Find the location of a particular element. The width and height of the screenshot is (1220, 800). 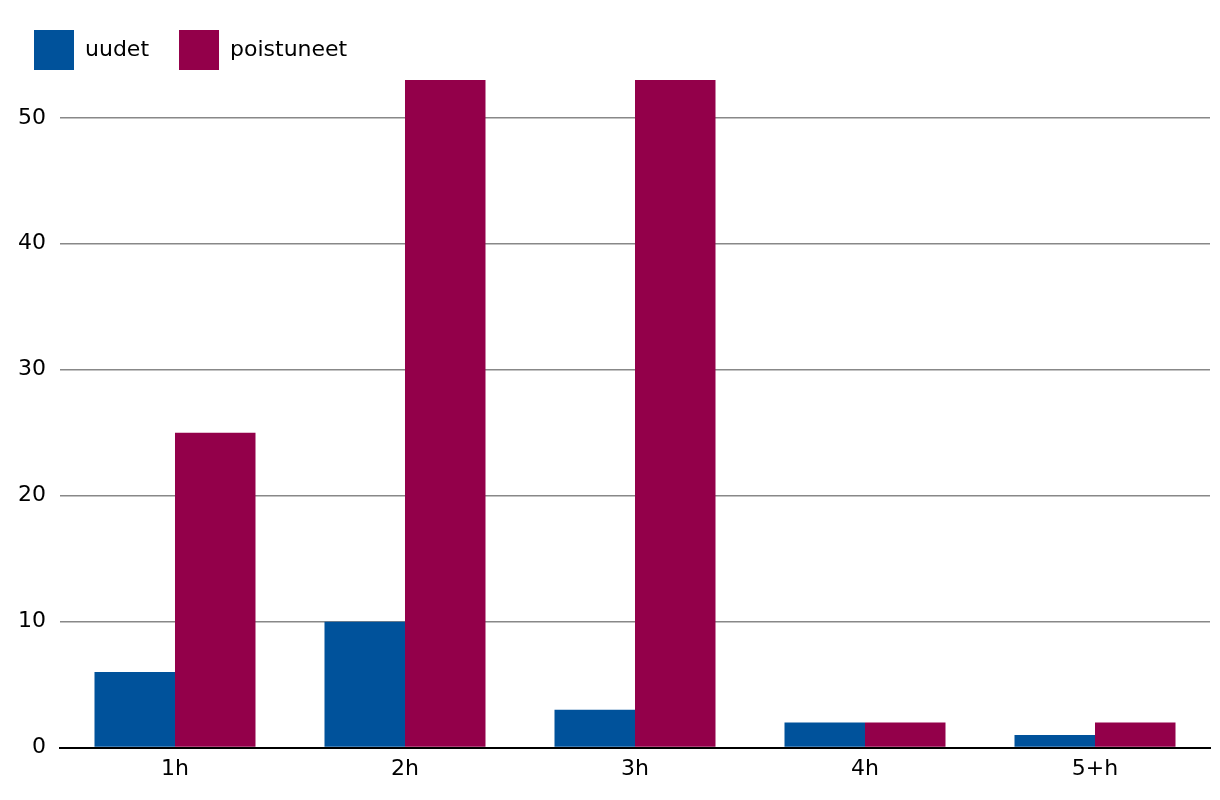

legend-label: uudet is located at coordinates (117, 48).